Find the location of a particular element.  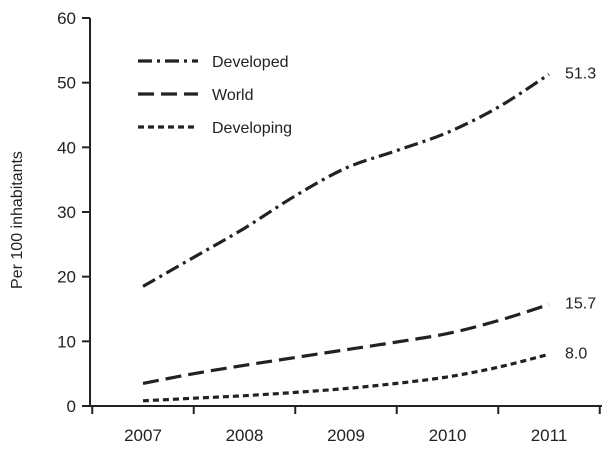

y-tick-label: 0 is located at coordinates (71, 406).